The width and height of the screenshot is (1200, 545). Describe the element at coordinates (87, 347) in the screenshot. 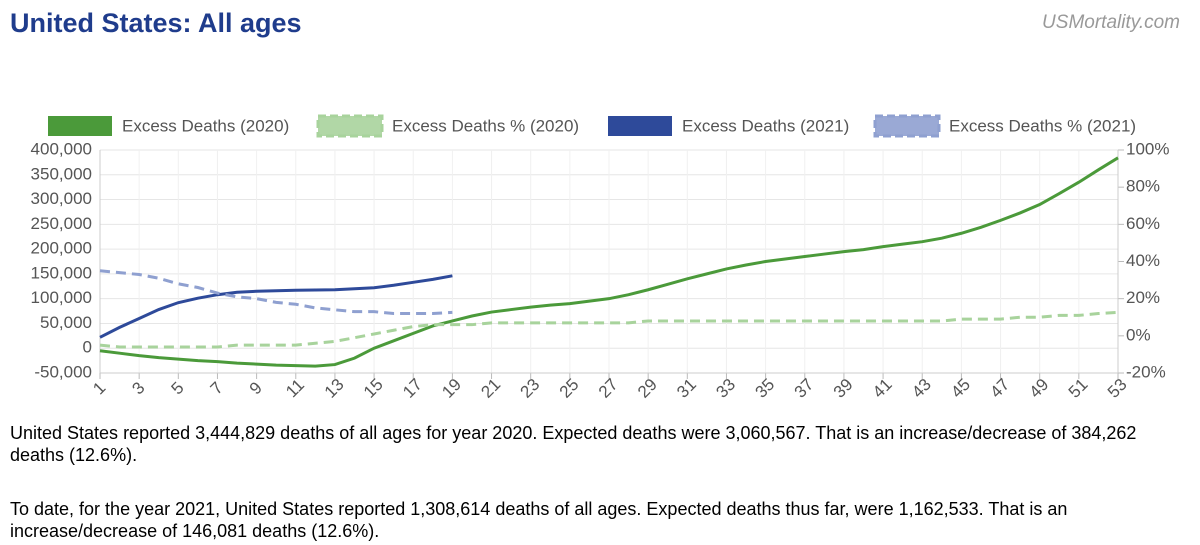

I see `y-tick-label: 0` at that location.